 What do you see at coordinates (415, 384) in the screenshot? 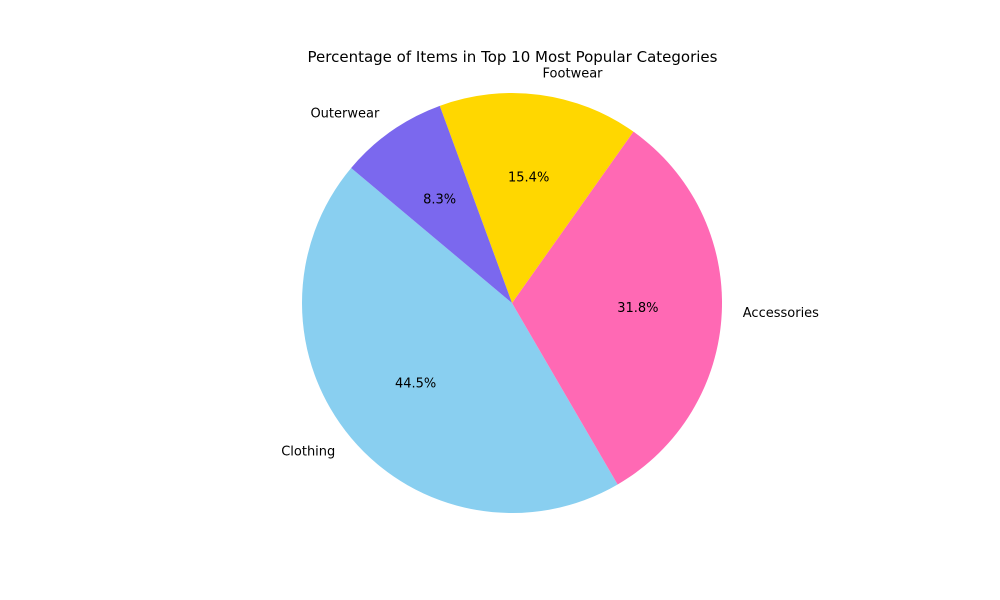
I see `slice-percent-clothing: 44.5%` at bounding box center [415, 384].